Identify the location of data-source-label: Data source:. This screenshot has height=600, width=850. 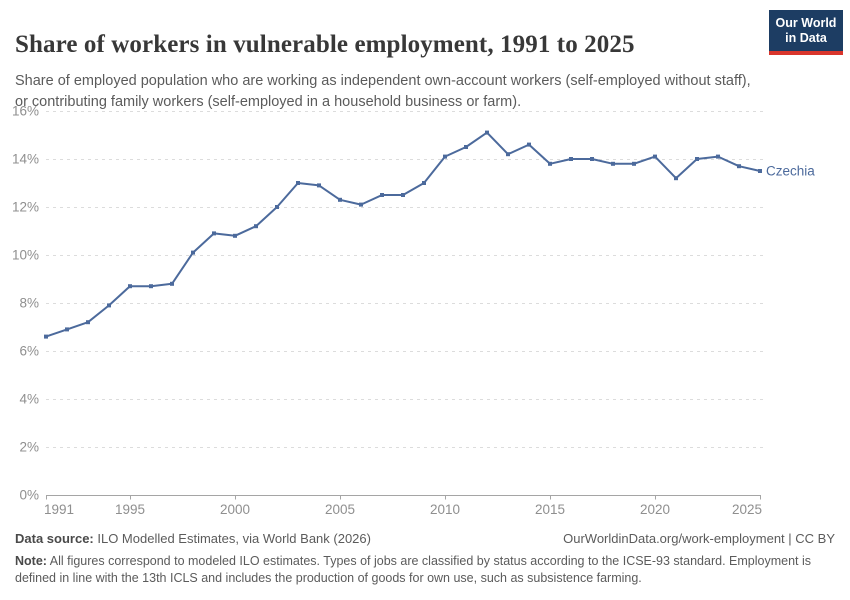
(54, 538).